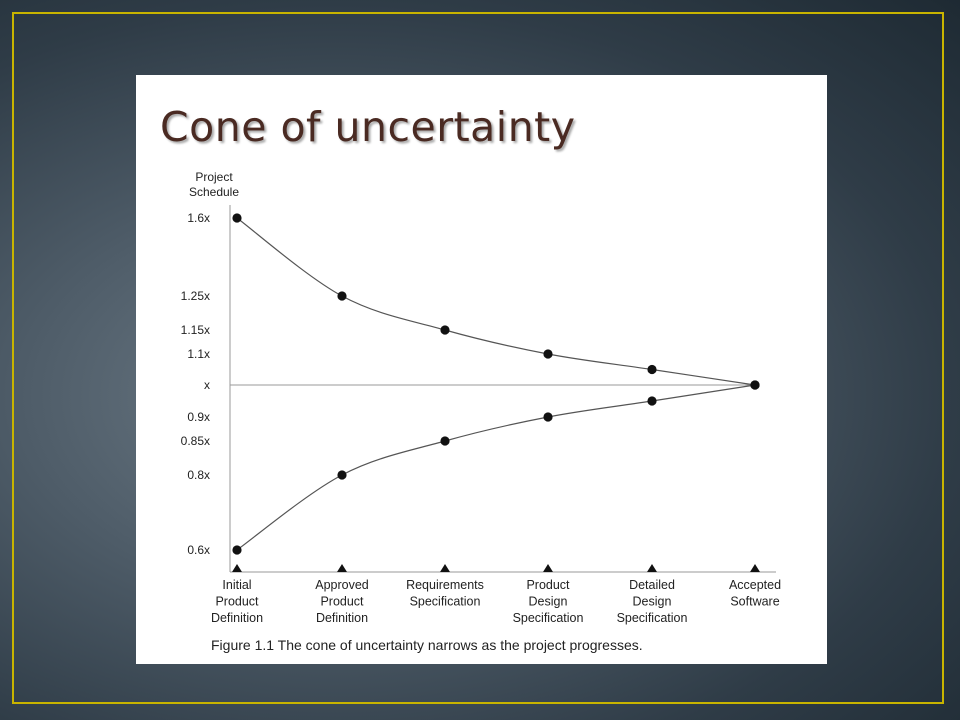  Describe the element at coordinates (198, 475) in the screenshot. I see `y-tick-label: 0.8x` at that location.